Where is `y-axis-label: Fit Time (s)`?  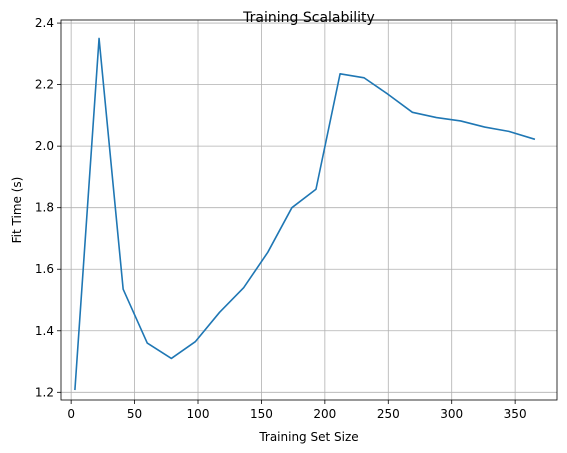
y-axis-label: Fit Time (s) is located at coordinates (17, 210).